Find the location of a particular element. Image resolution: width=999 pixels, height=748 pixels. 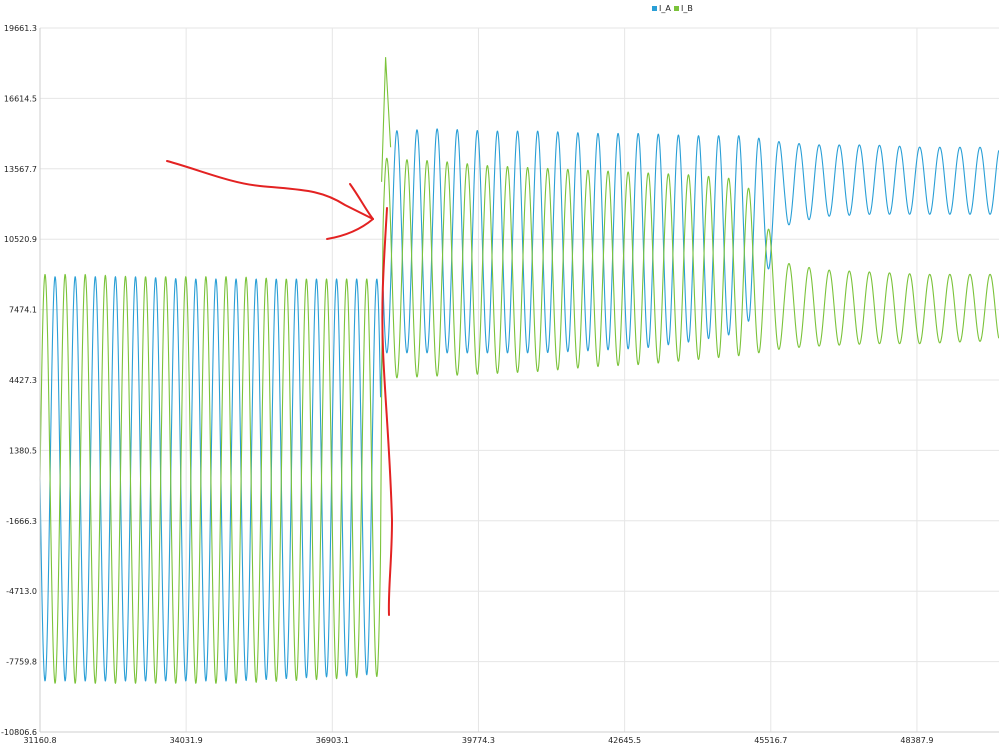

y-tick-label: -10806.6 is located at coordinates (19, 732).